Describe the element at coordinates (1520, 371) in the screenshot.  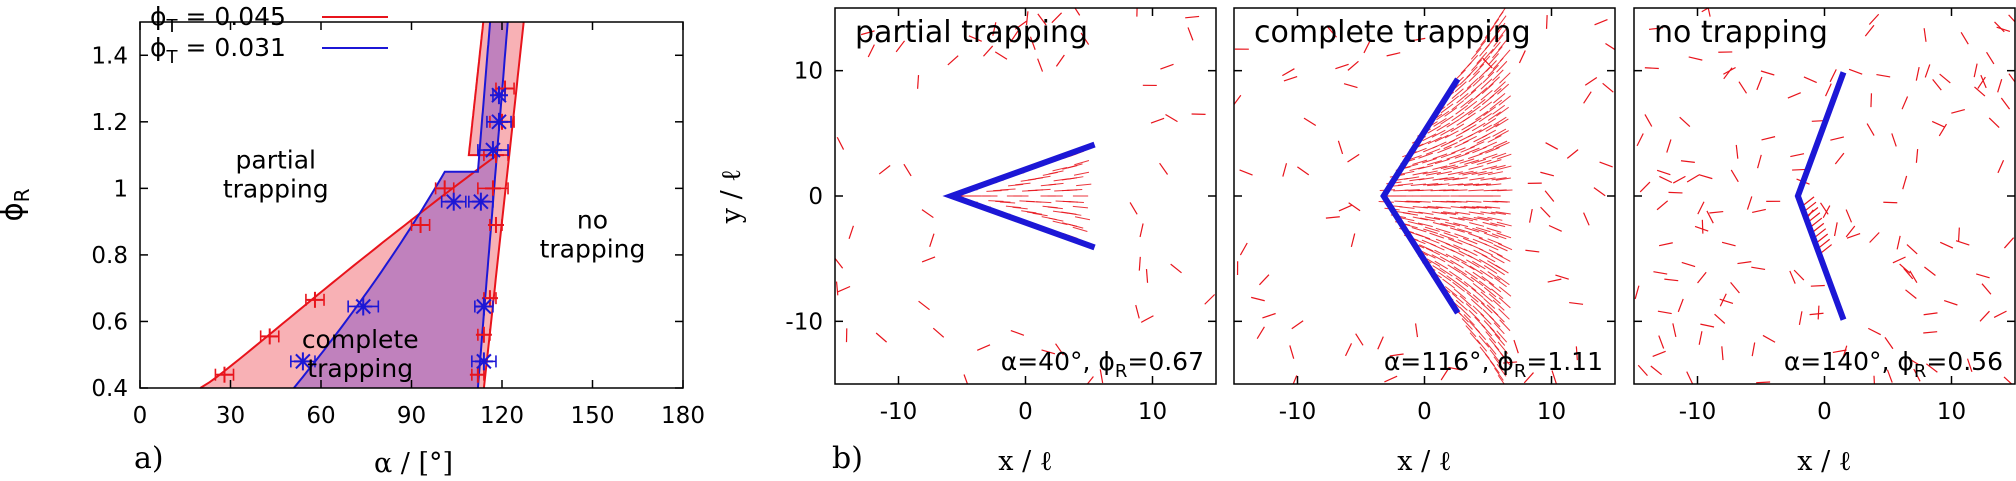
I see `ann-sub: R` at that location.